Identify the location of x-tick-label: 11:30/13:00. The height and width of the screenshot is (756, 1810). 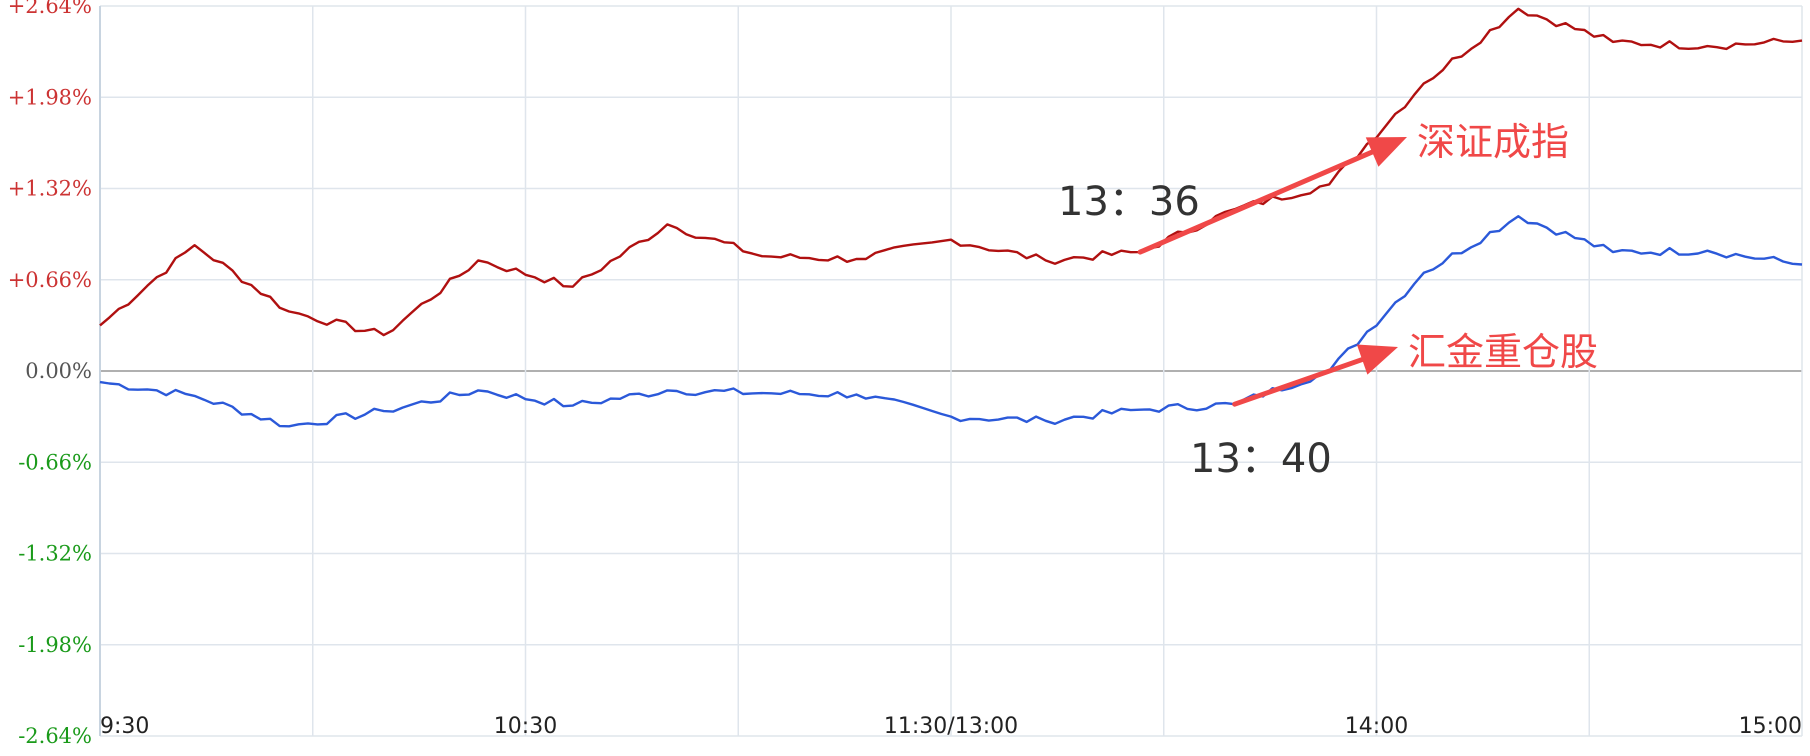
(951, 726).